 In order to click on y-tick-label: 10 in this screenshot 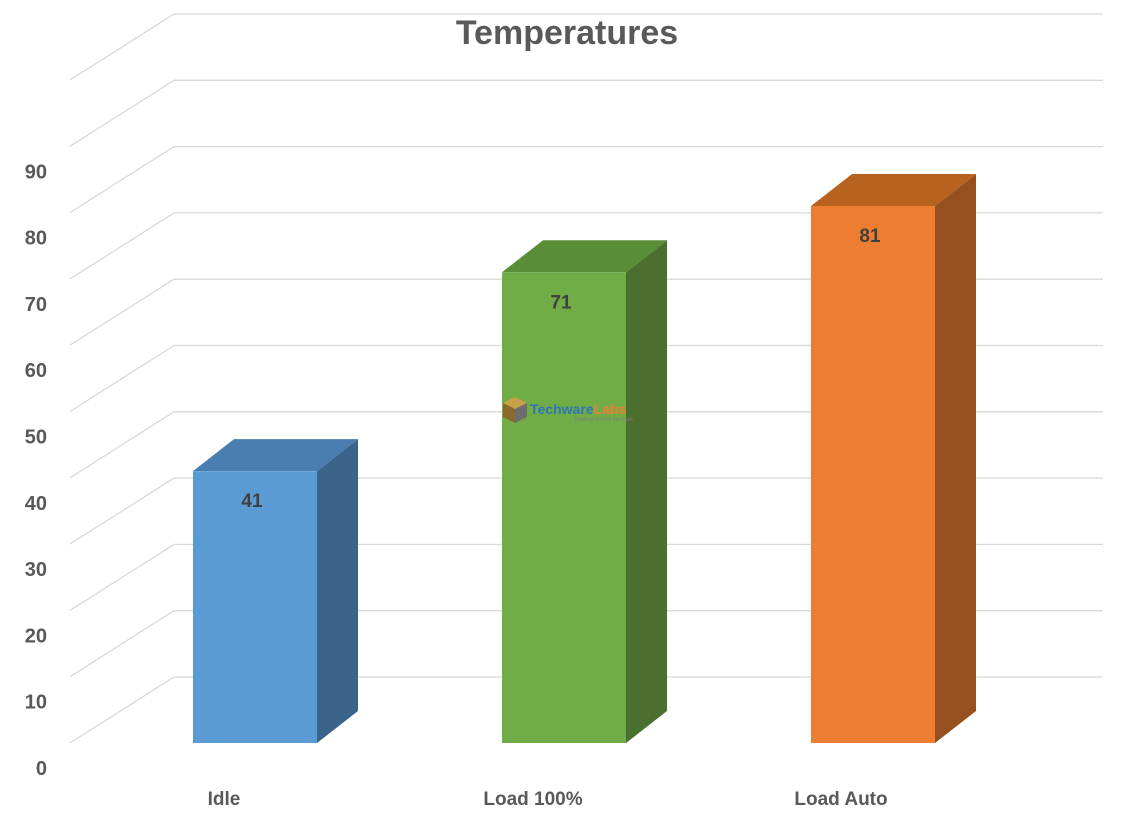, I will do `click(36, 703)`.